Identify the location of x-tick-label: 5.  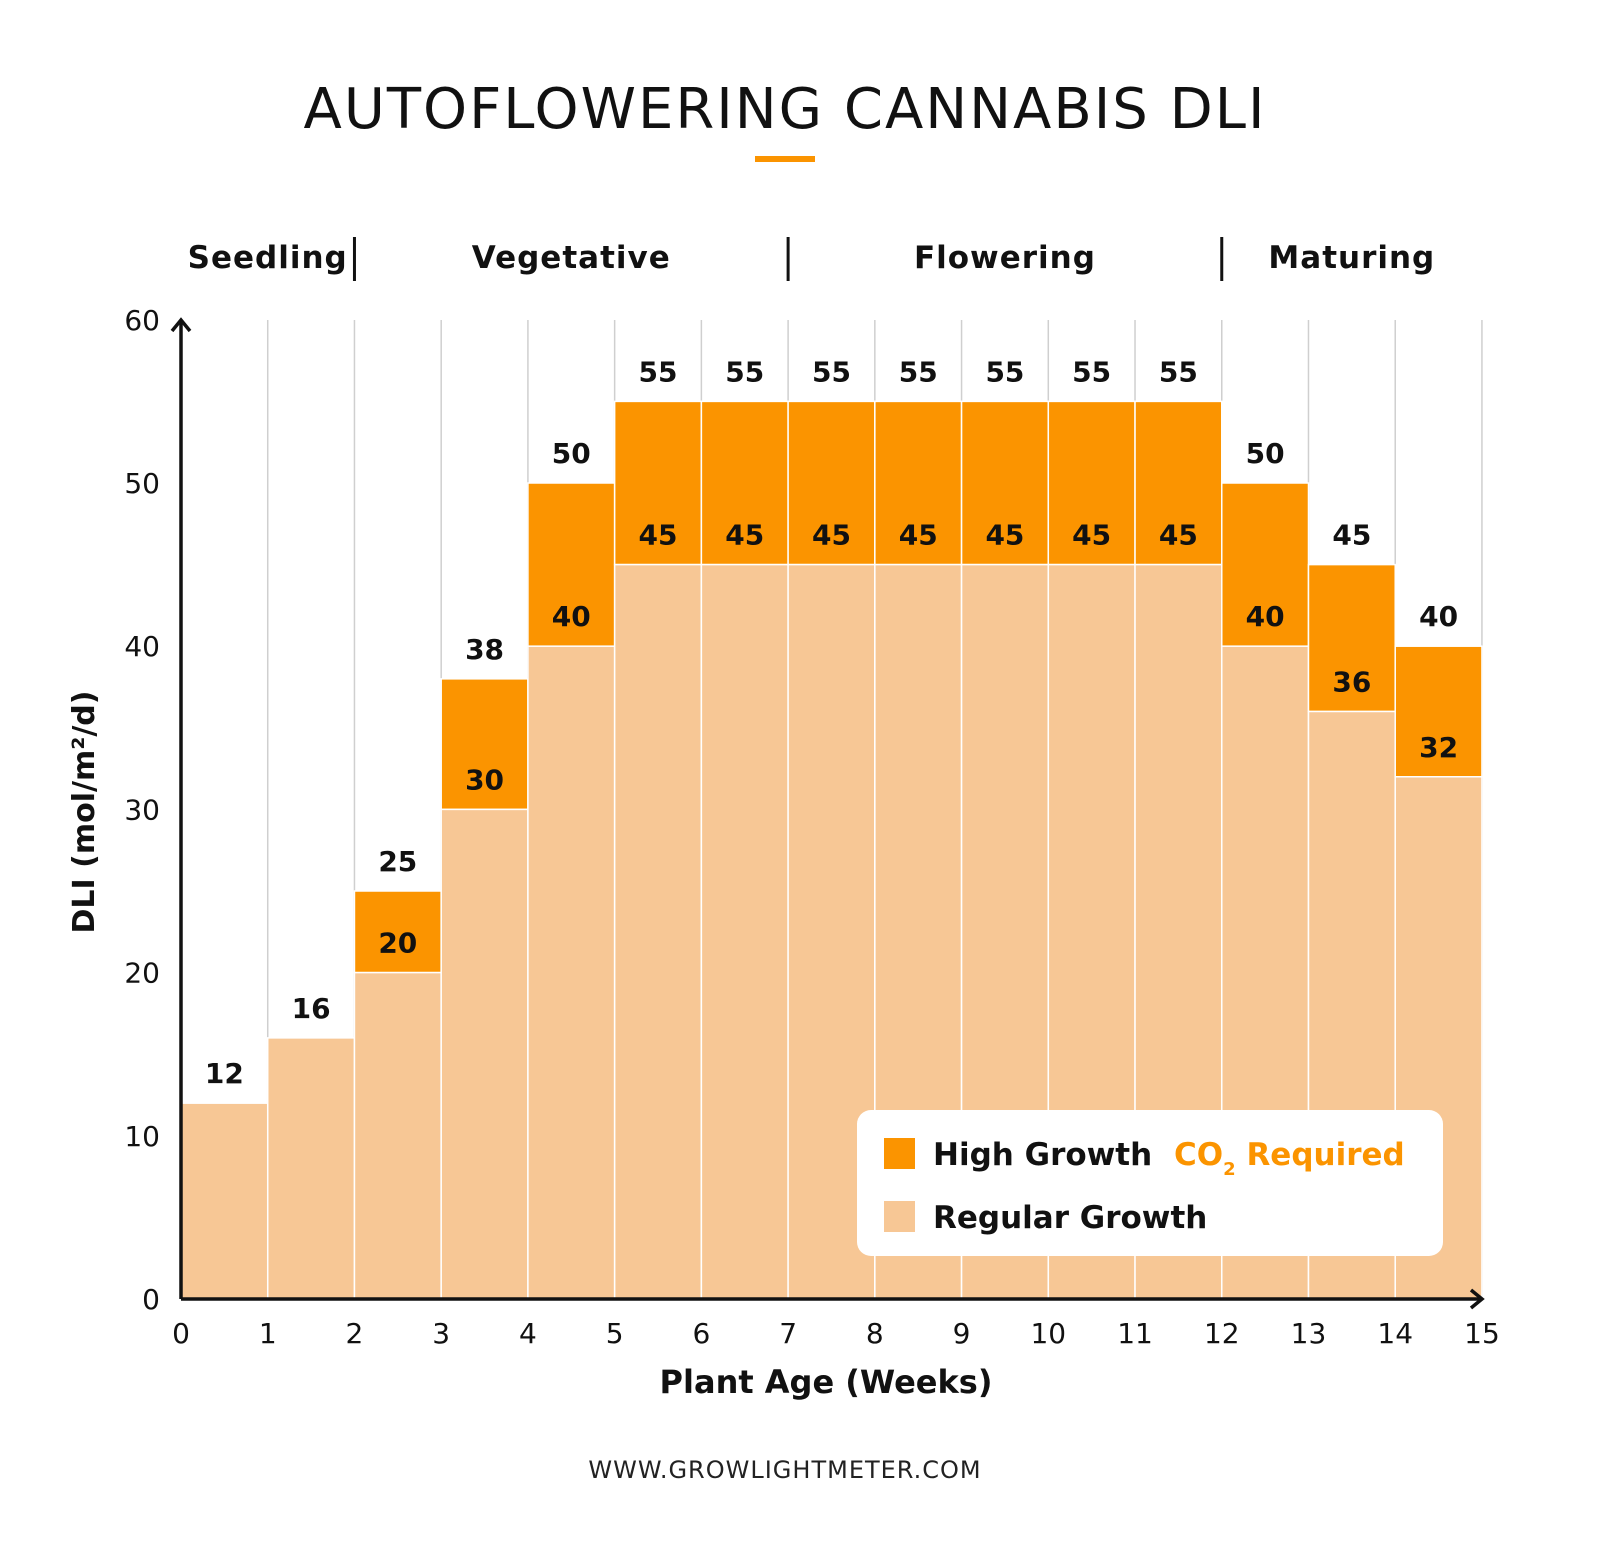
(615, 1333).